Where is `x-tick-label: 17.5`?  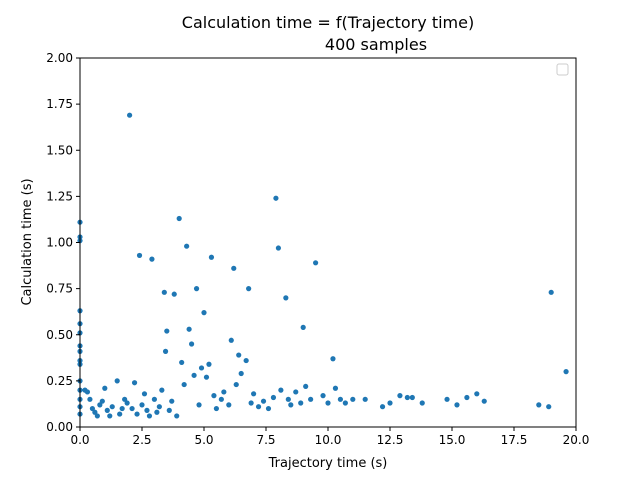 x-tick-label: 17.5 is located at coordinates (514, 440).